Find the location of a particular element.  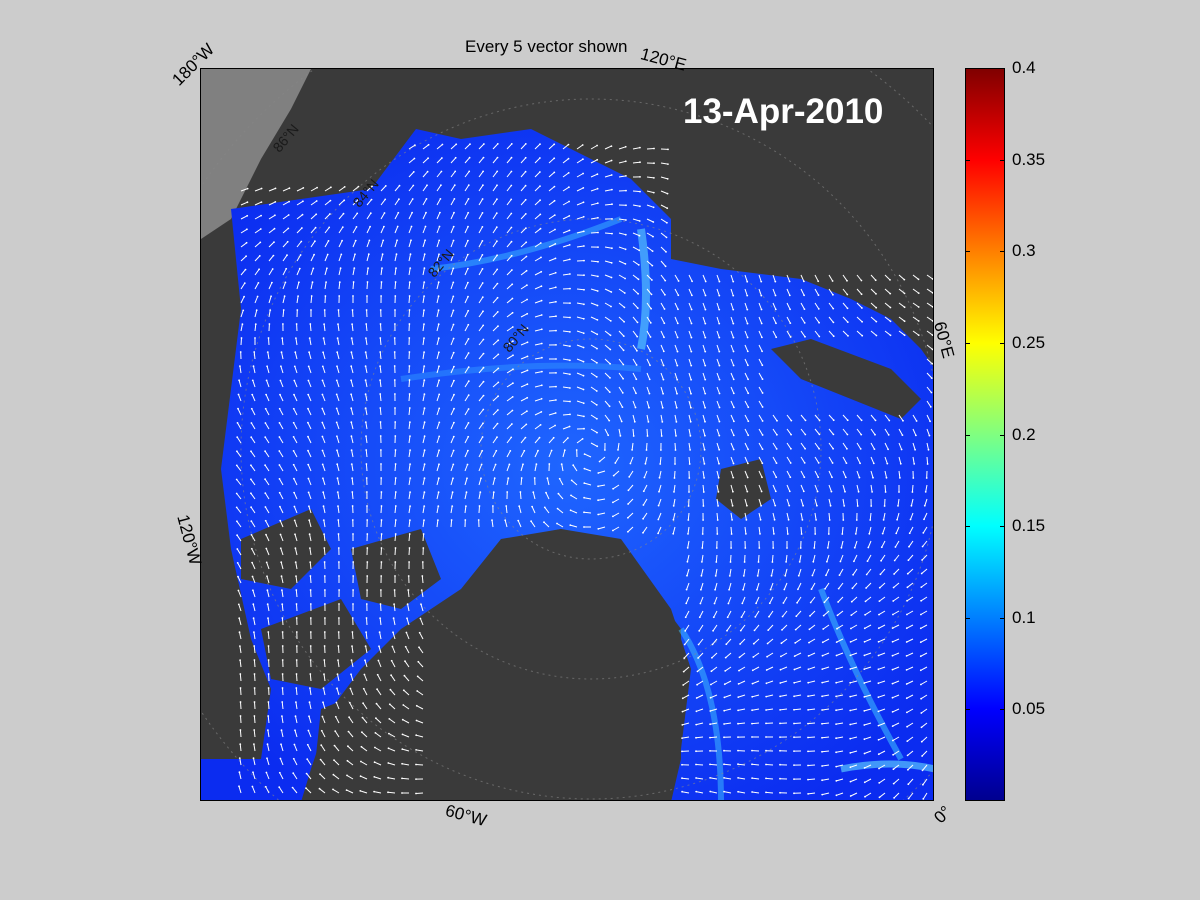

colorbar-tick-label: 0.25 is located at coordinates (1029, 342).